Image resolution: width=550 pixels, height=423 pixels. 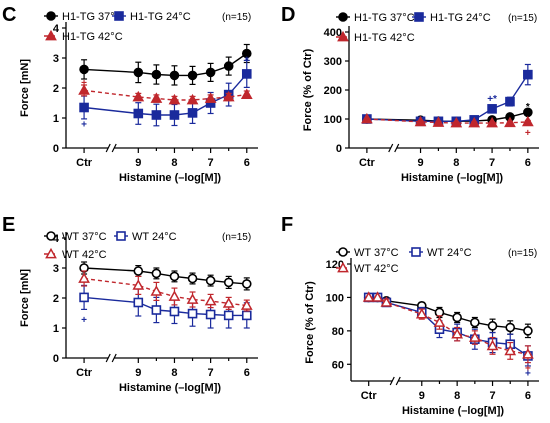 What do you see at coordinates (247, 61) in the screenshot?
I see `significance-marker: *` at bounding box center [247, 61].